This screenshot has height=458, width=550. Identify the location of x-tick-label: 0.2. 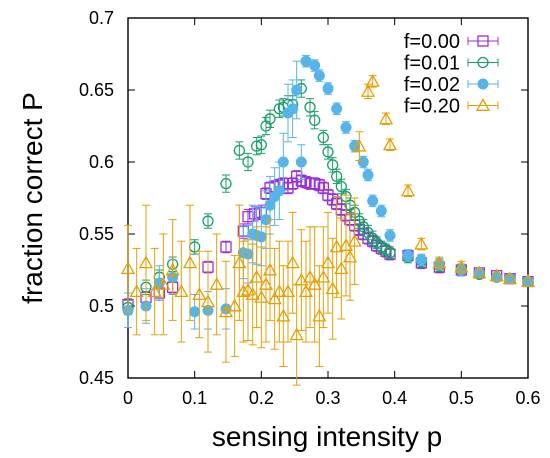
(261, 398).